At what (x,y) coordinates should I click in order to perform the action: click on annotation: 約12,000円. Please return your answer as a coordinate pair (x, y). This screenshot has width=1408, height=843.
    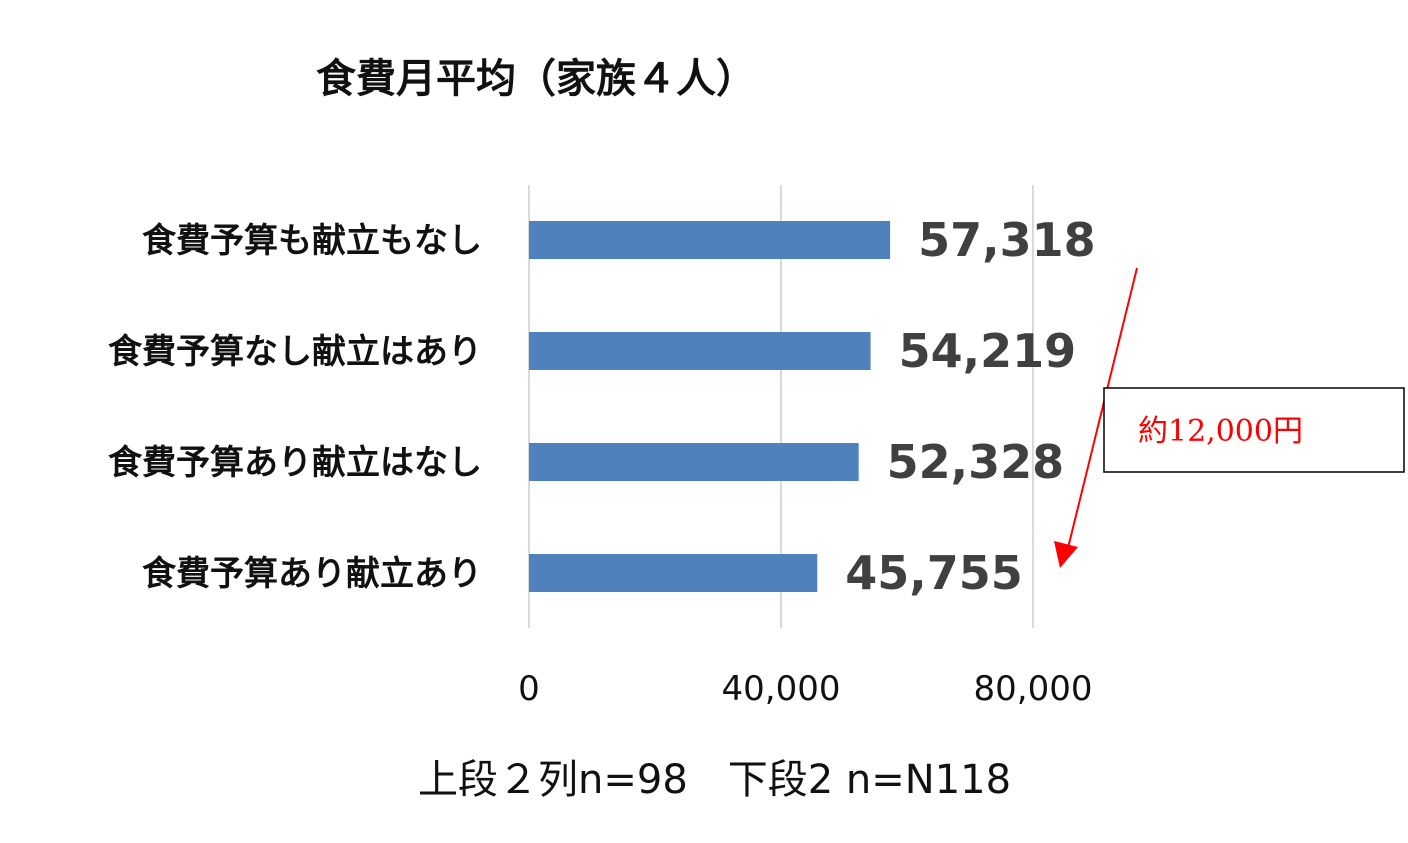
    Looking at the image, I should click on (1229, 417).